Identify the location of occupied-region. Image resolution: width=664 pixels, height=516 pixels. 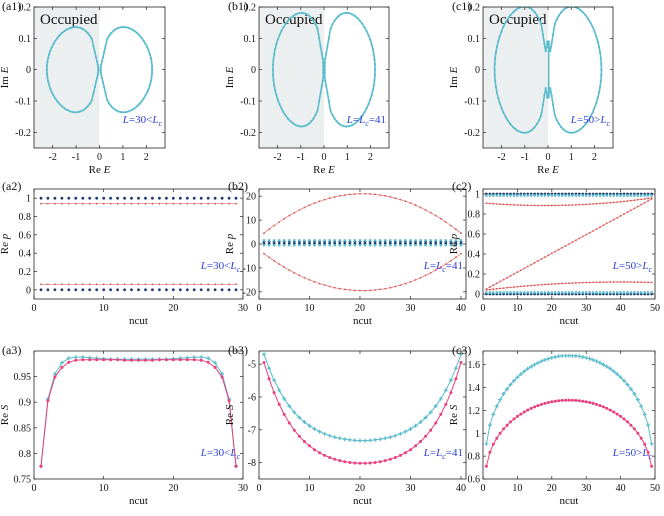
(515, 77).